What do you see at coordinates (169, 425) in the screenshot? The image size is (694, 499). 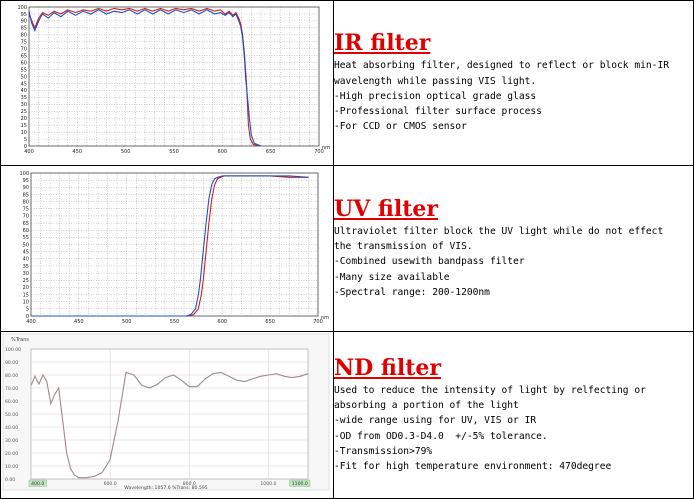 I see `series-line` at bounding box center [169, 425].